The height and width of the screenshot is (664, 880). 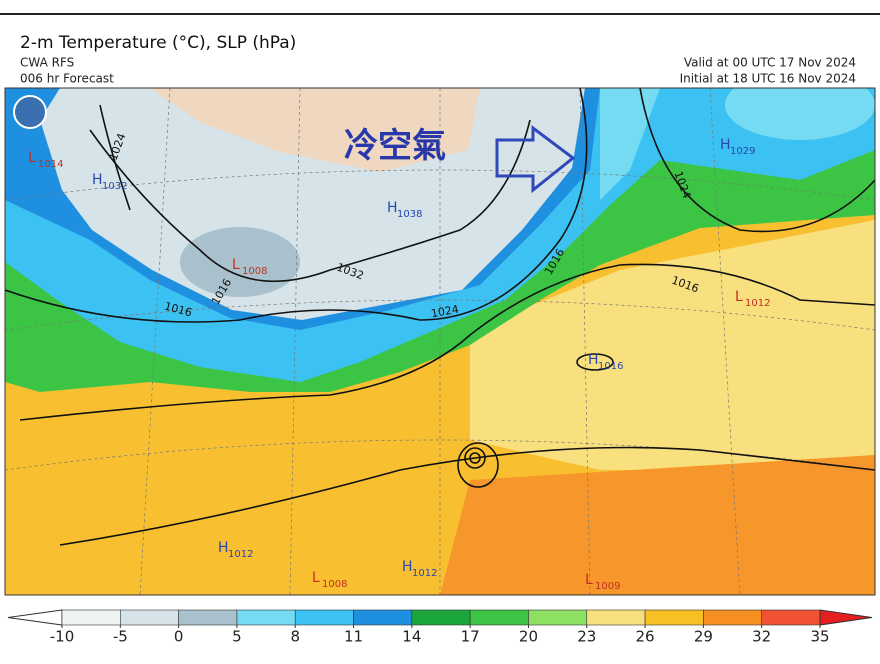 What do you see at coordinates (440, 627) in the screenshot?
I see `colorbar: -10 -5 0 5 8 11 14 17 20 23 26 29 32 35` at bounding box center [440, 627].